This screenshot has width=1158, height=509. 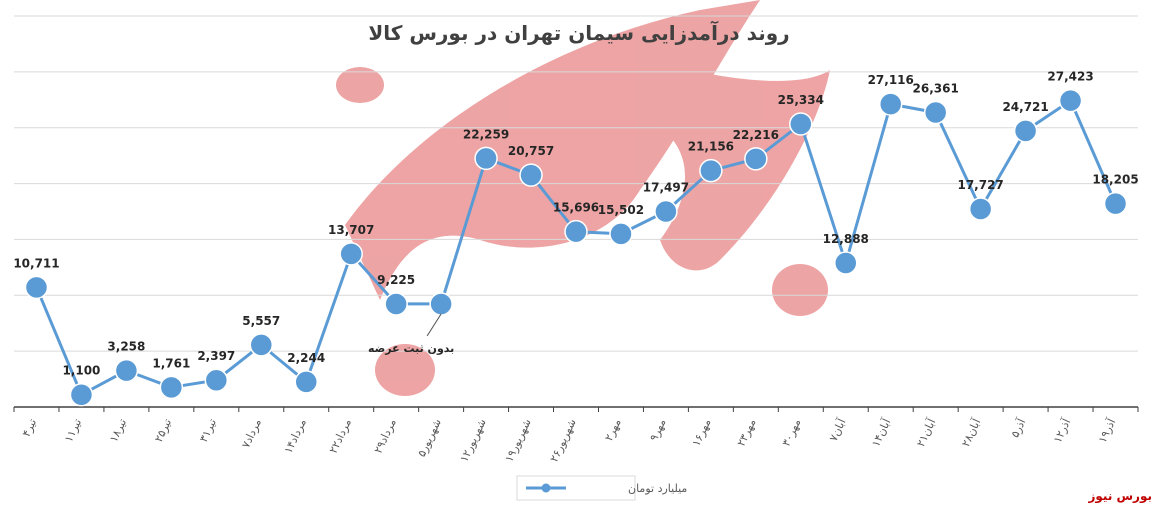 What do you see at coordinates (711, 147) in the screenshot?
I see `data-label: 21,156` at bounding box center [711, 147].